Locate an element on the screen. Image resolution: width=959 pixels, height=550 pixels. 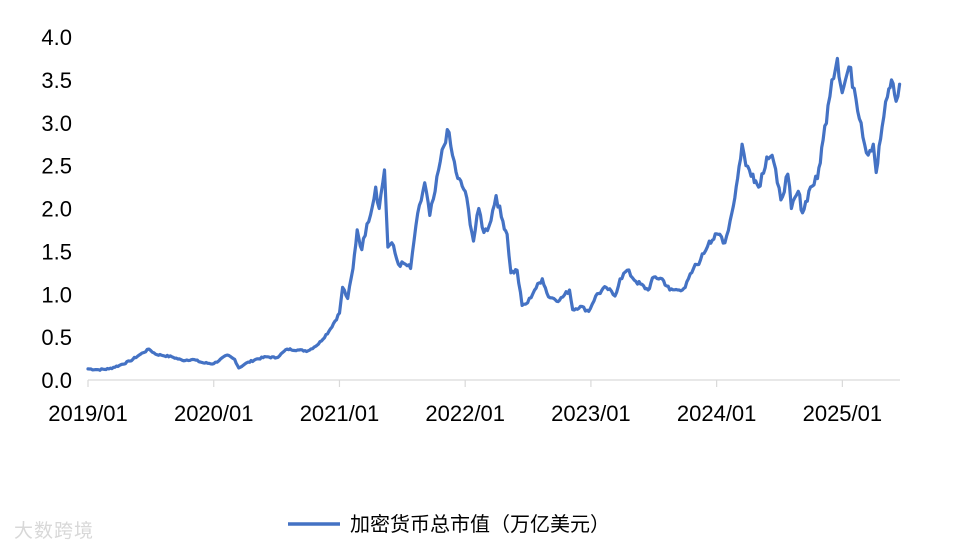
watermark: 大数跨境 is located at coordinates (54, 531).